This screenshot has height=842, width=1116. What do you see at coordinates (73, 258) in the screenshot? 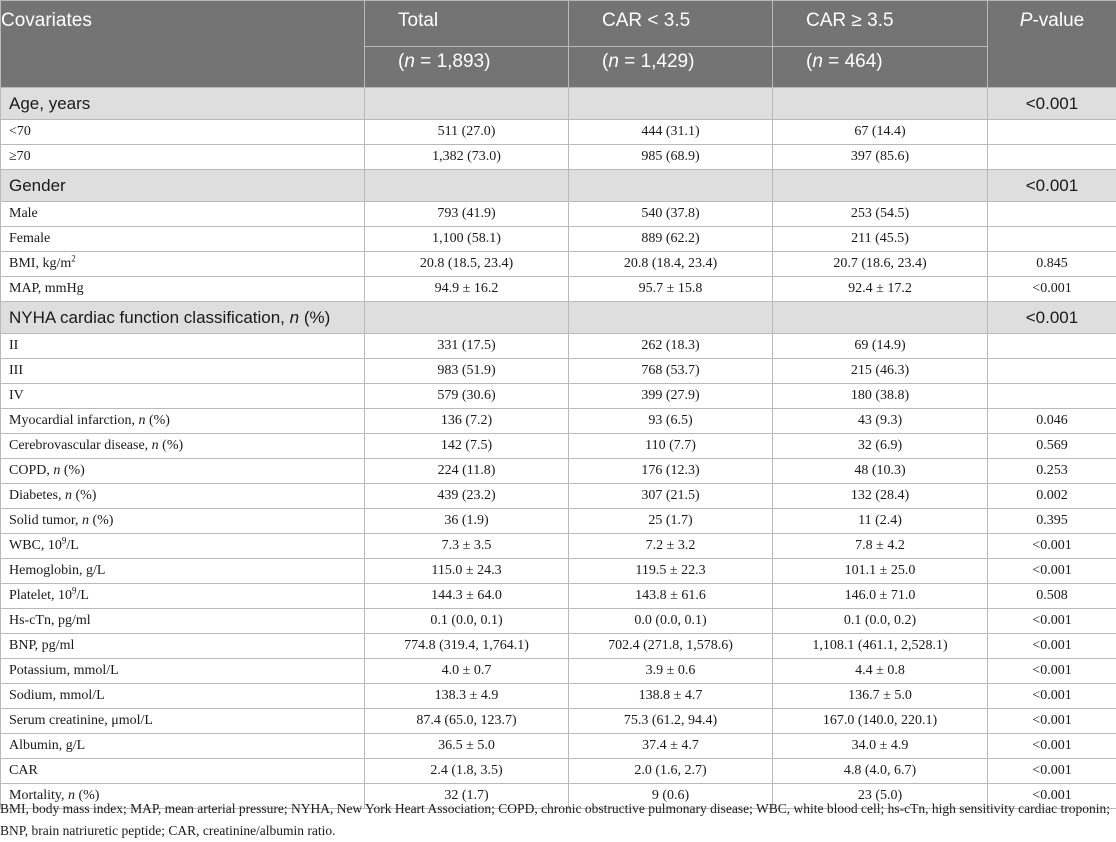
I see `cell-text: 2` at bounding box center [73, 258].